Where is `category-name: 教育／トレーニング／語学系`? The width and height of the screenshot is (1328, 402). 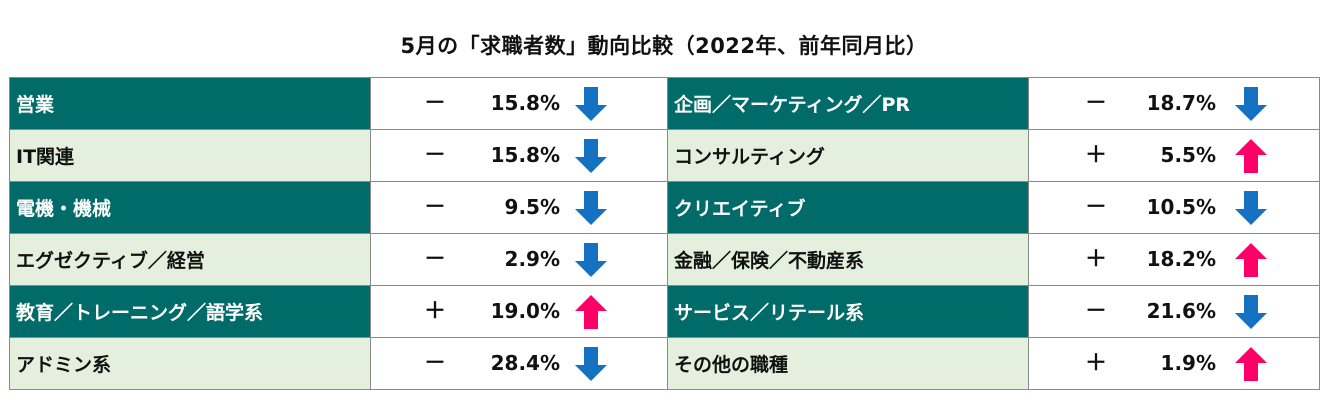 category-name: 教育／トレーニング／語学系 is located at coordinates (190, 311).